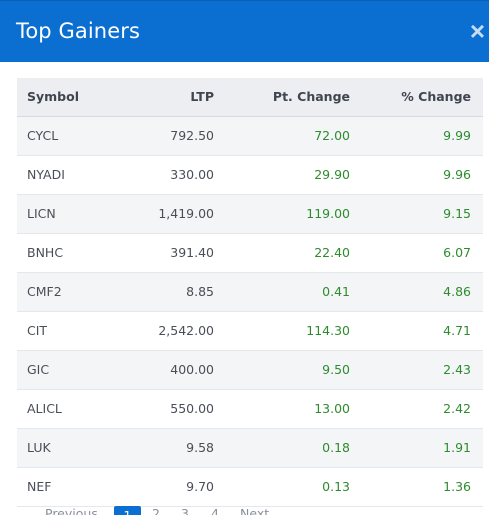 The height and width of the screenshot is (515, 489). Describe the element at coordinates (175, 175) in the screenshot. I see `cell-ltp: 330.00` at that location.